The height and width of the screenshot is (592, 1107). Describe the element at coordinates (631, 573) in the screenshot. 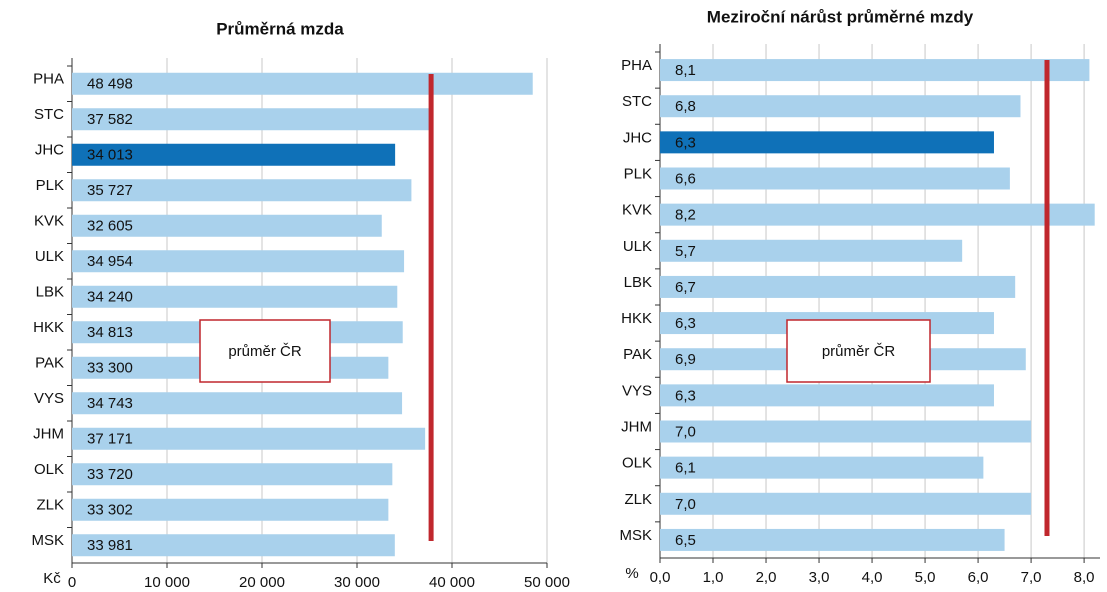

I see `x-axis-unit: %` at that location.